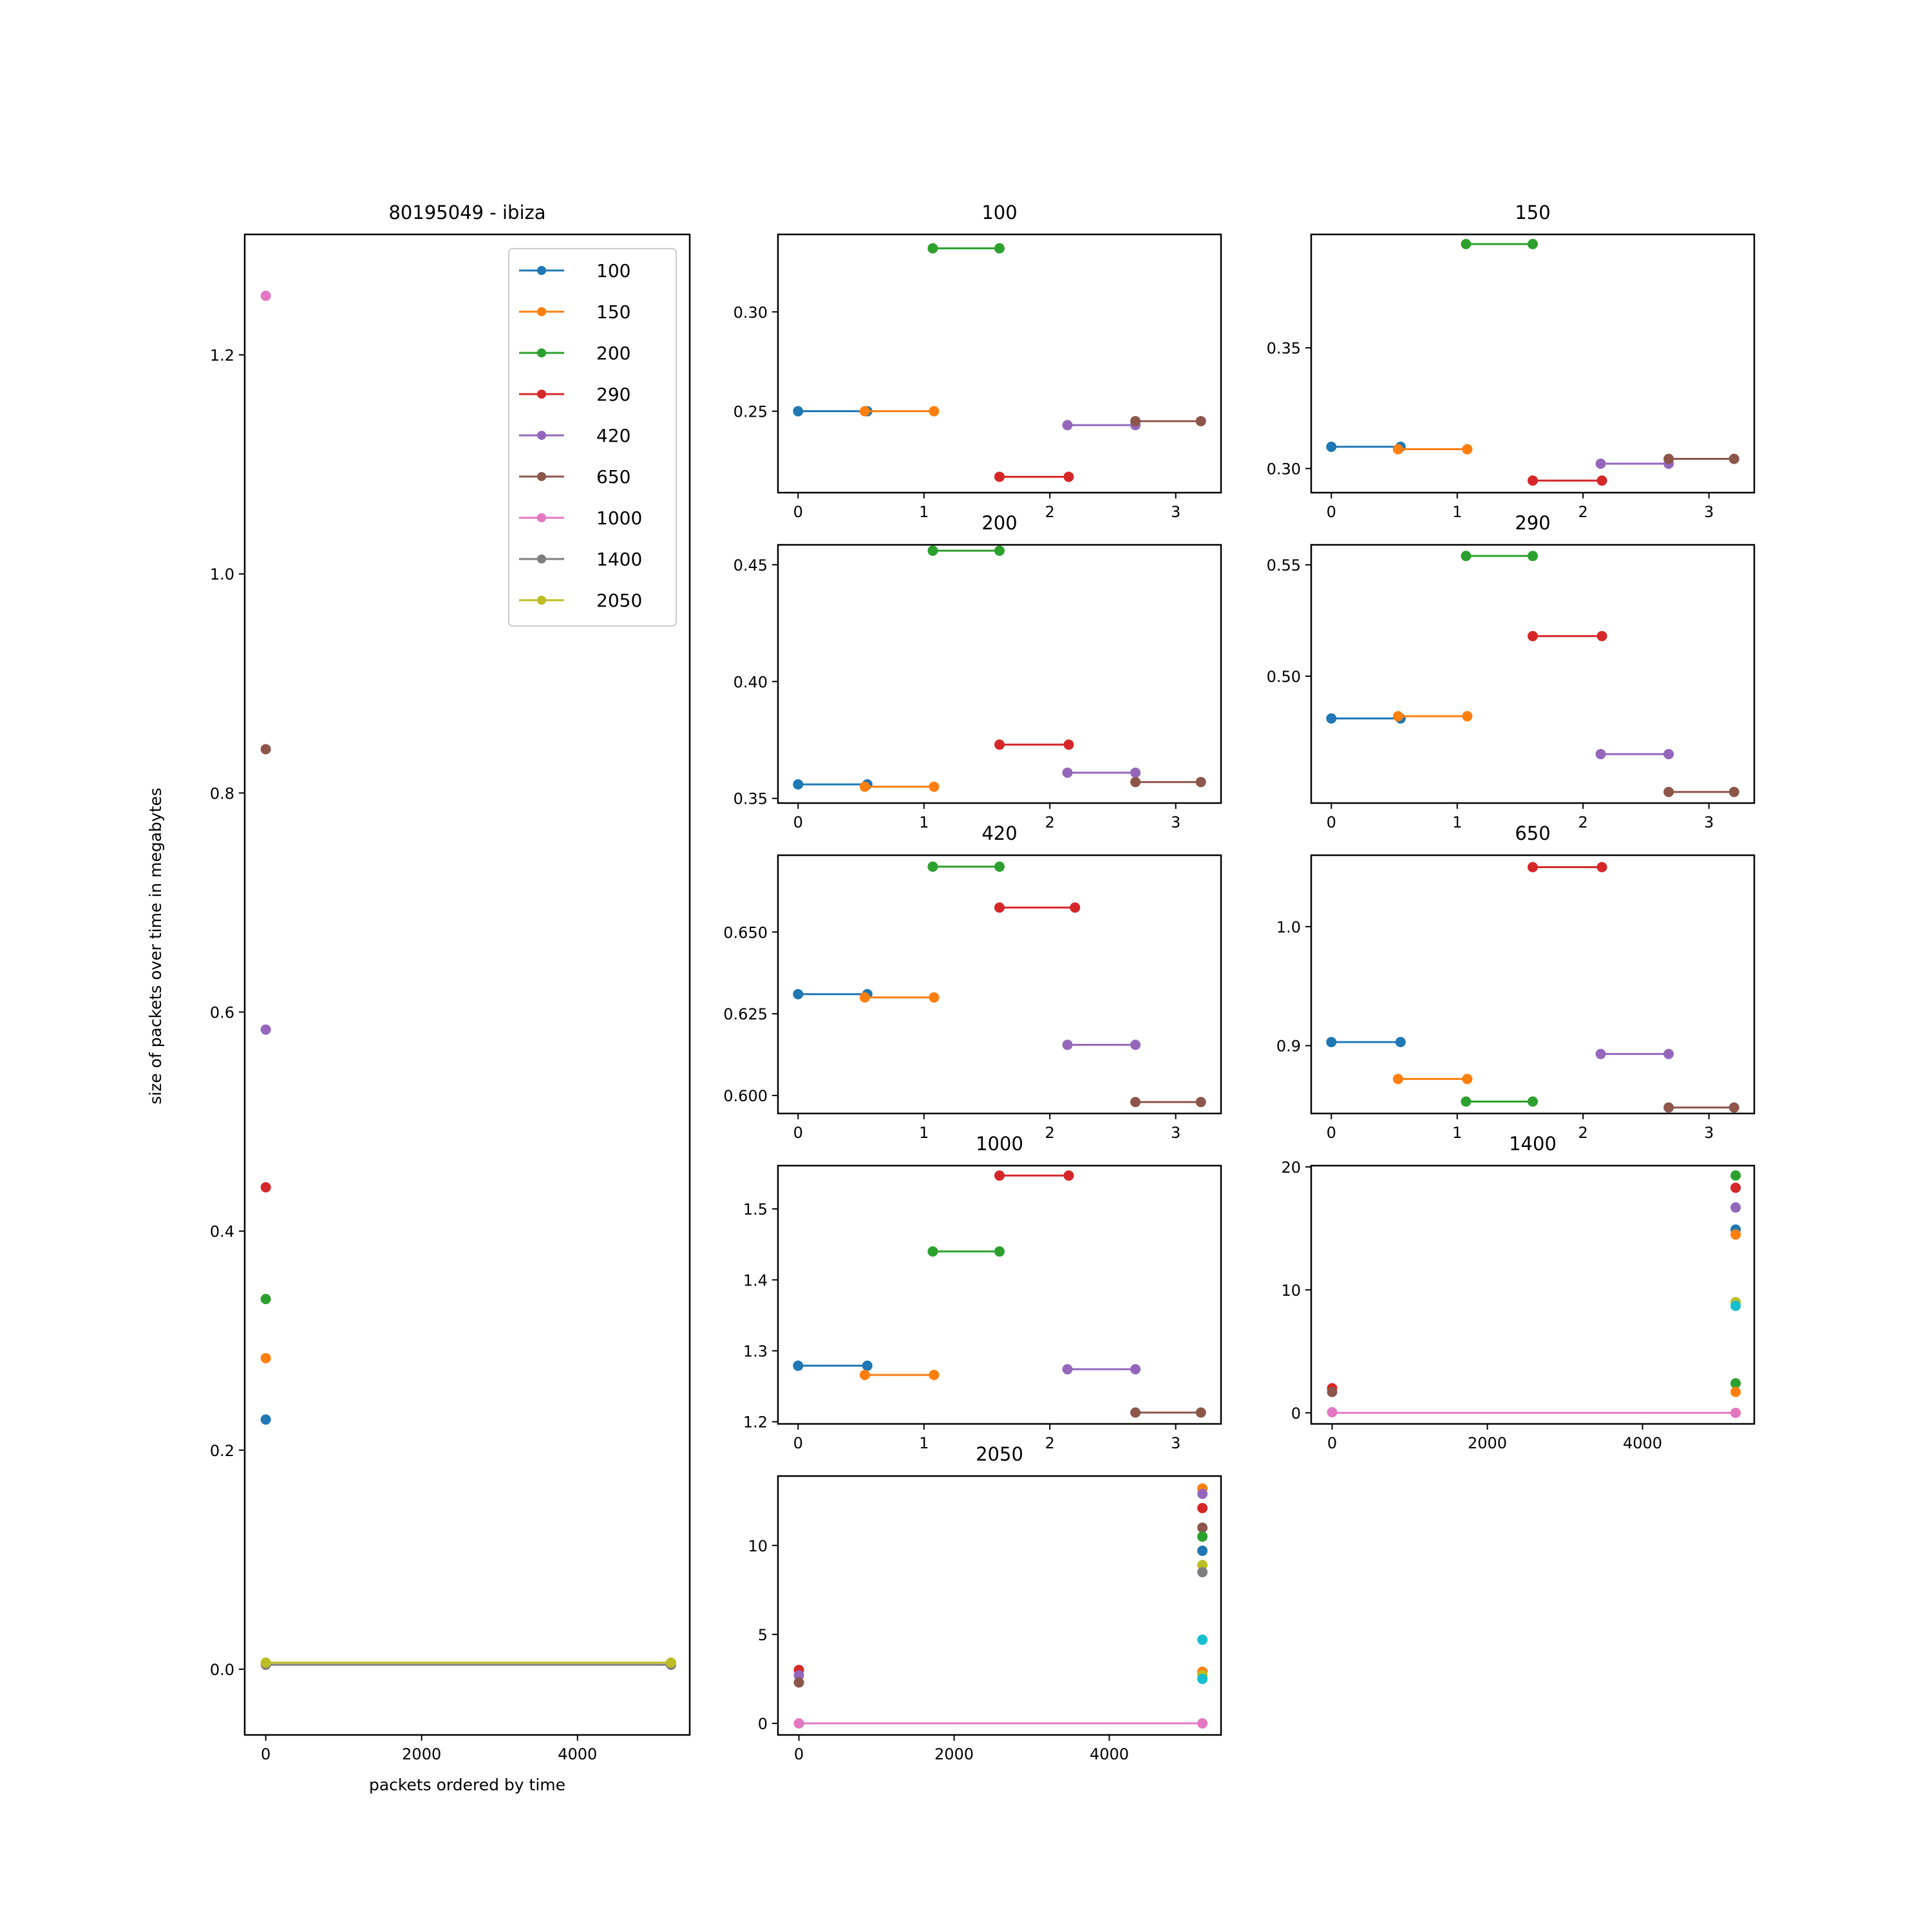 The image size is (1932, 1932). Describe the element at coordinates (592, 437) in the screenshot. I see `legend: 100 150 200 290 420 650 1000 1400 2050` at that location.